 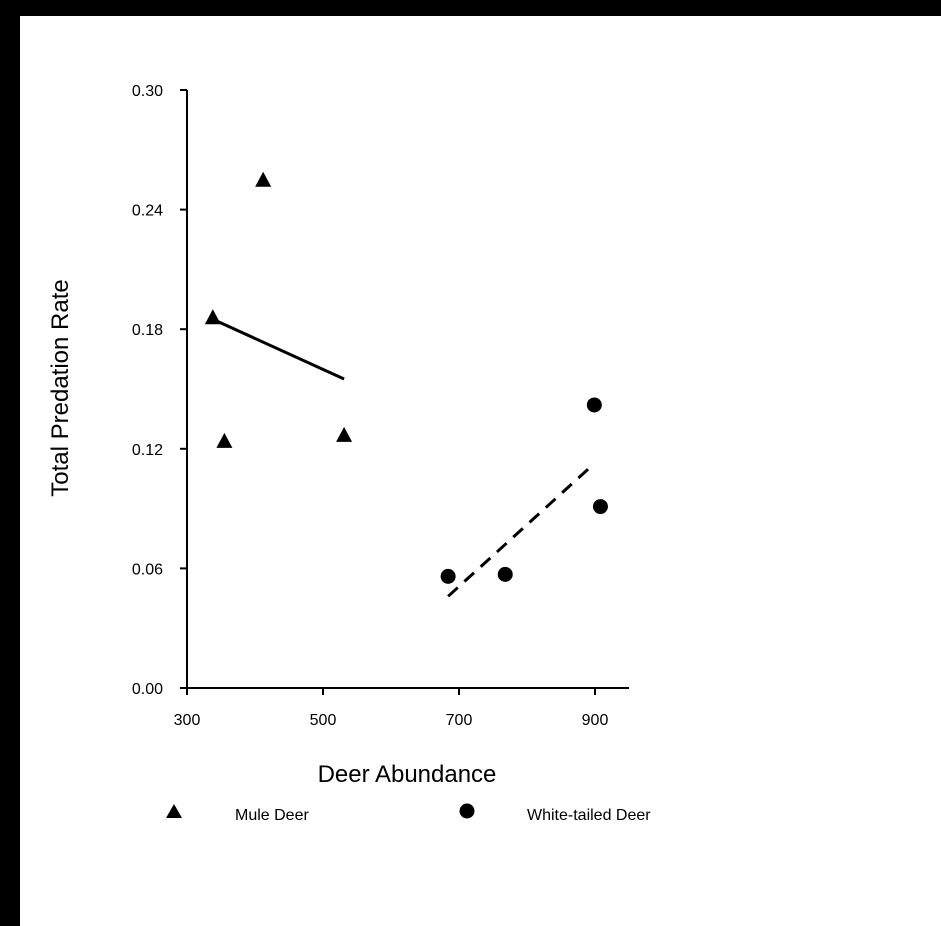 I want to click on y-tick-label: 0.00, so click(x=147, y=689).